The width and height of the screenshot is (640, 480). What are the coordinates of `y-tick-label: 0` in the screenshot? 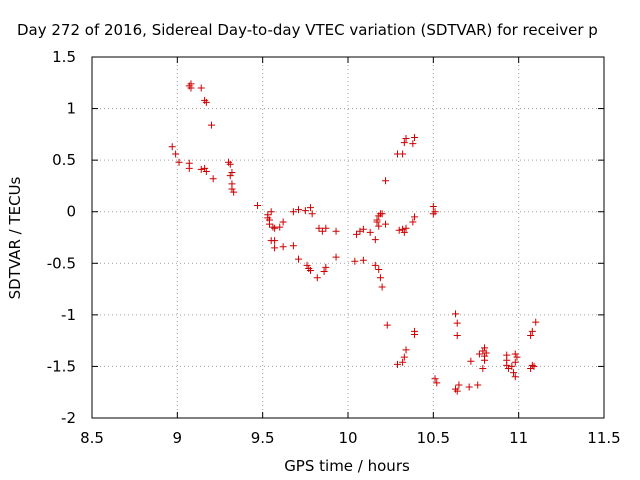 It's located at (71, 212).